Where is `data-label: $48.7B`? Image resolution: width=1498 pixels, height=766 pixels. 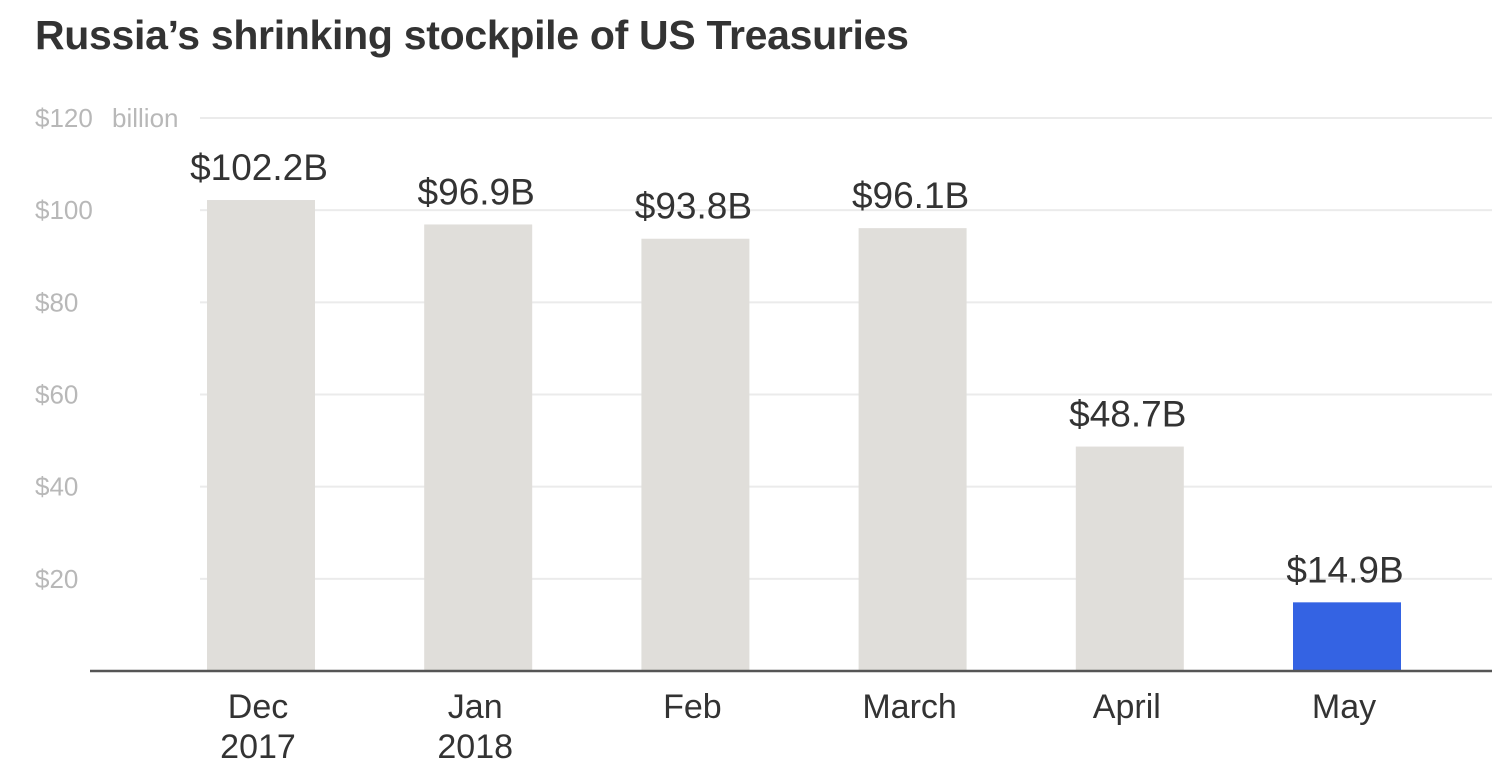
data-label: $48.7B is located at coordinates (1127, 414).